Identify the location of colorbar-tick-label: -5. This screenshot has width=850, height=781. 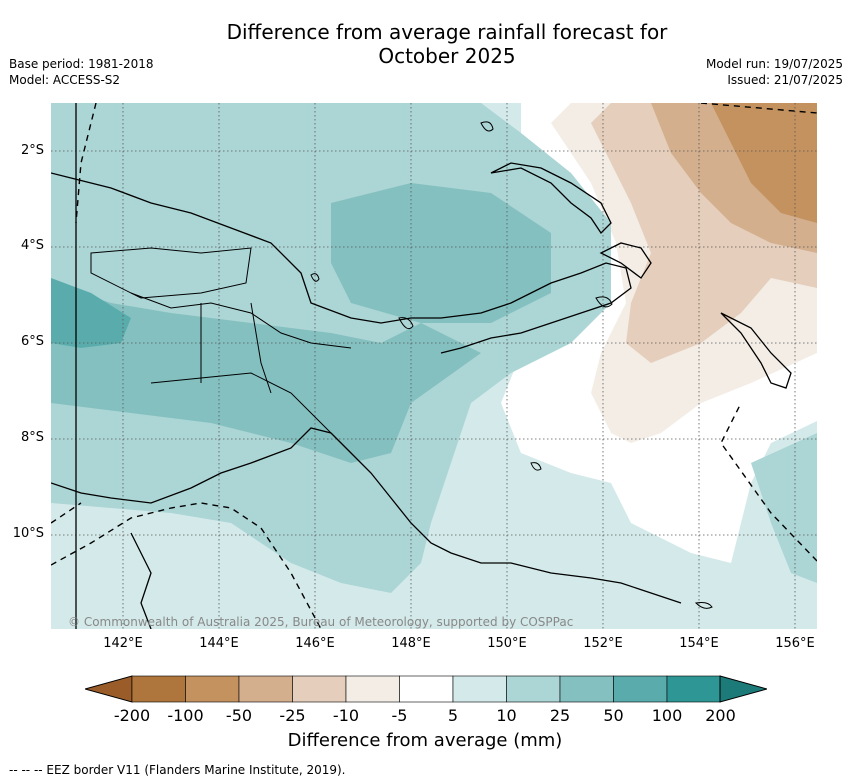
(399, 715).